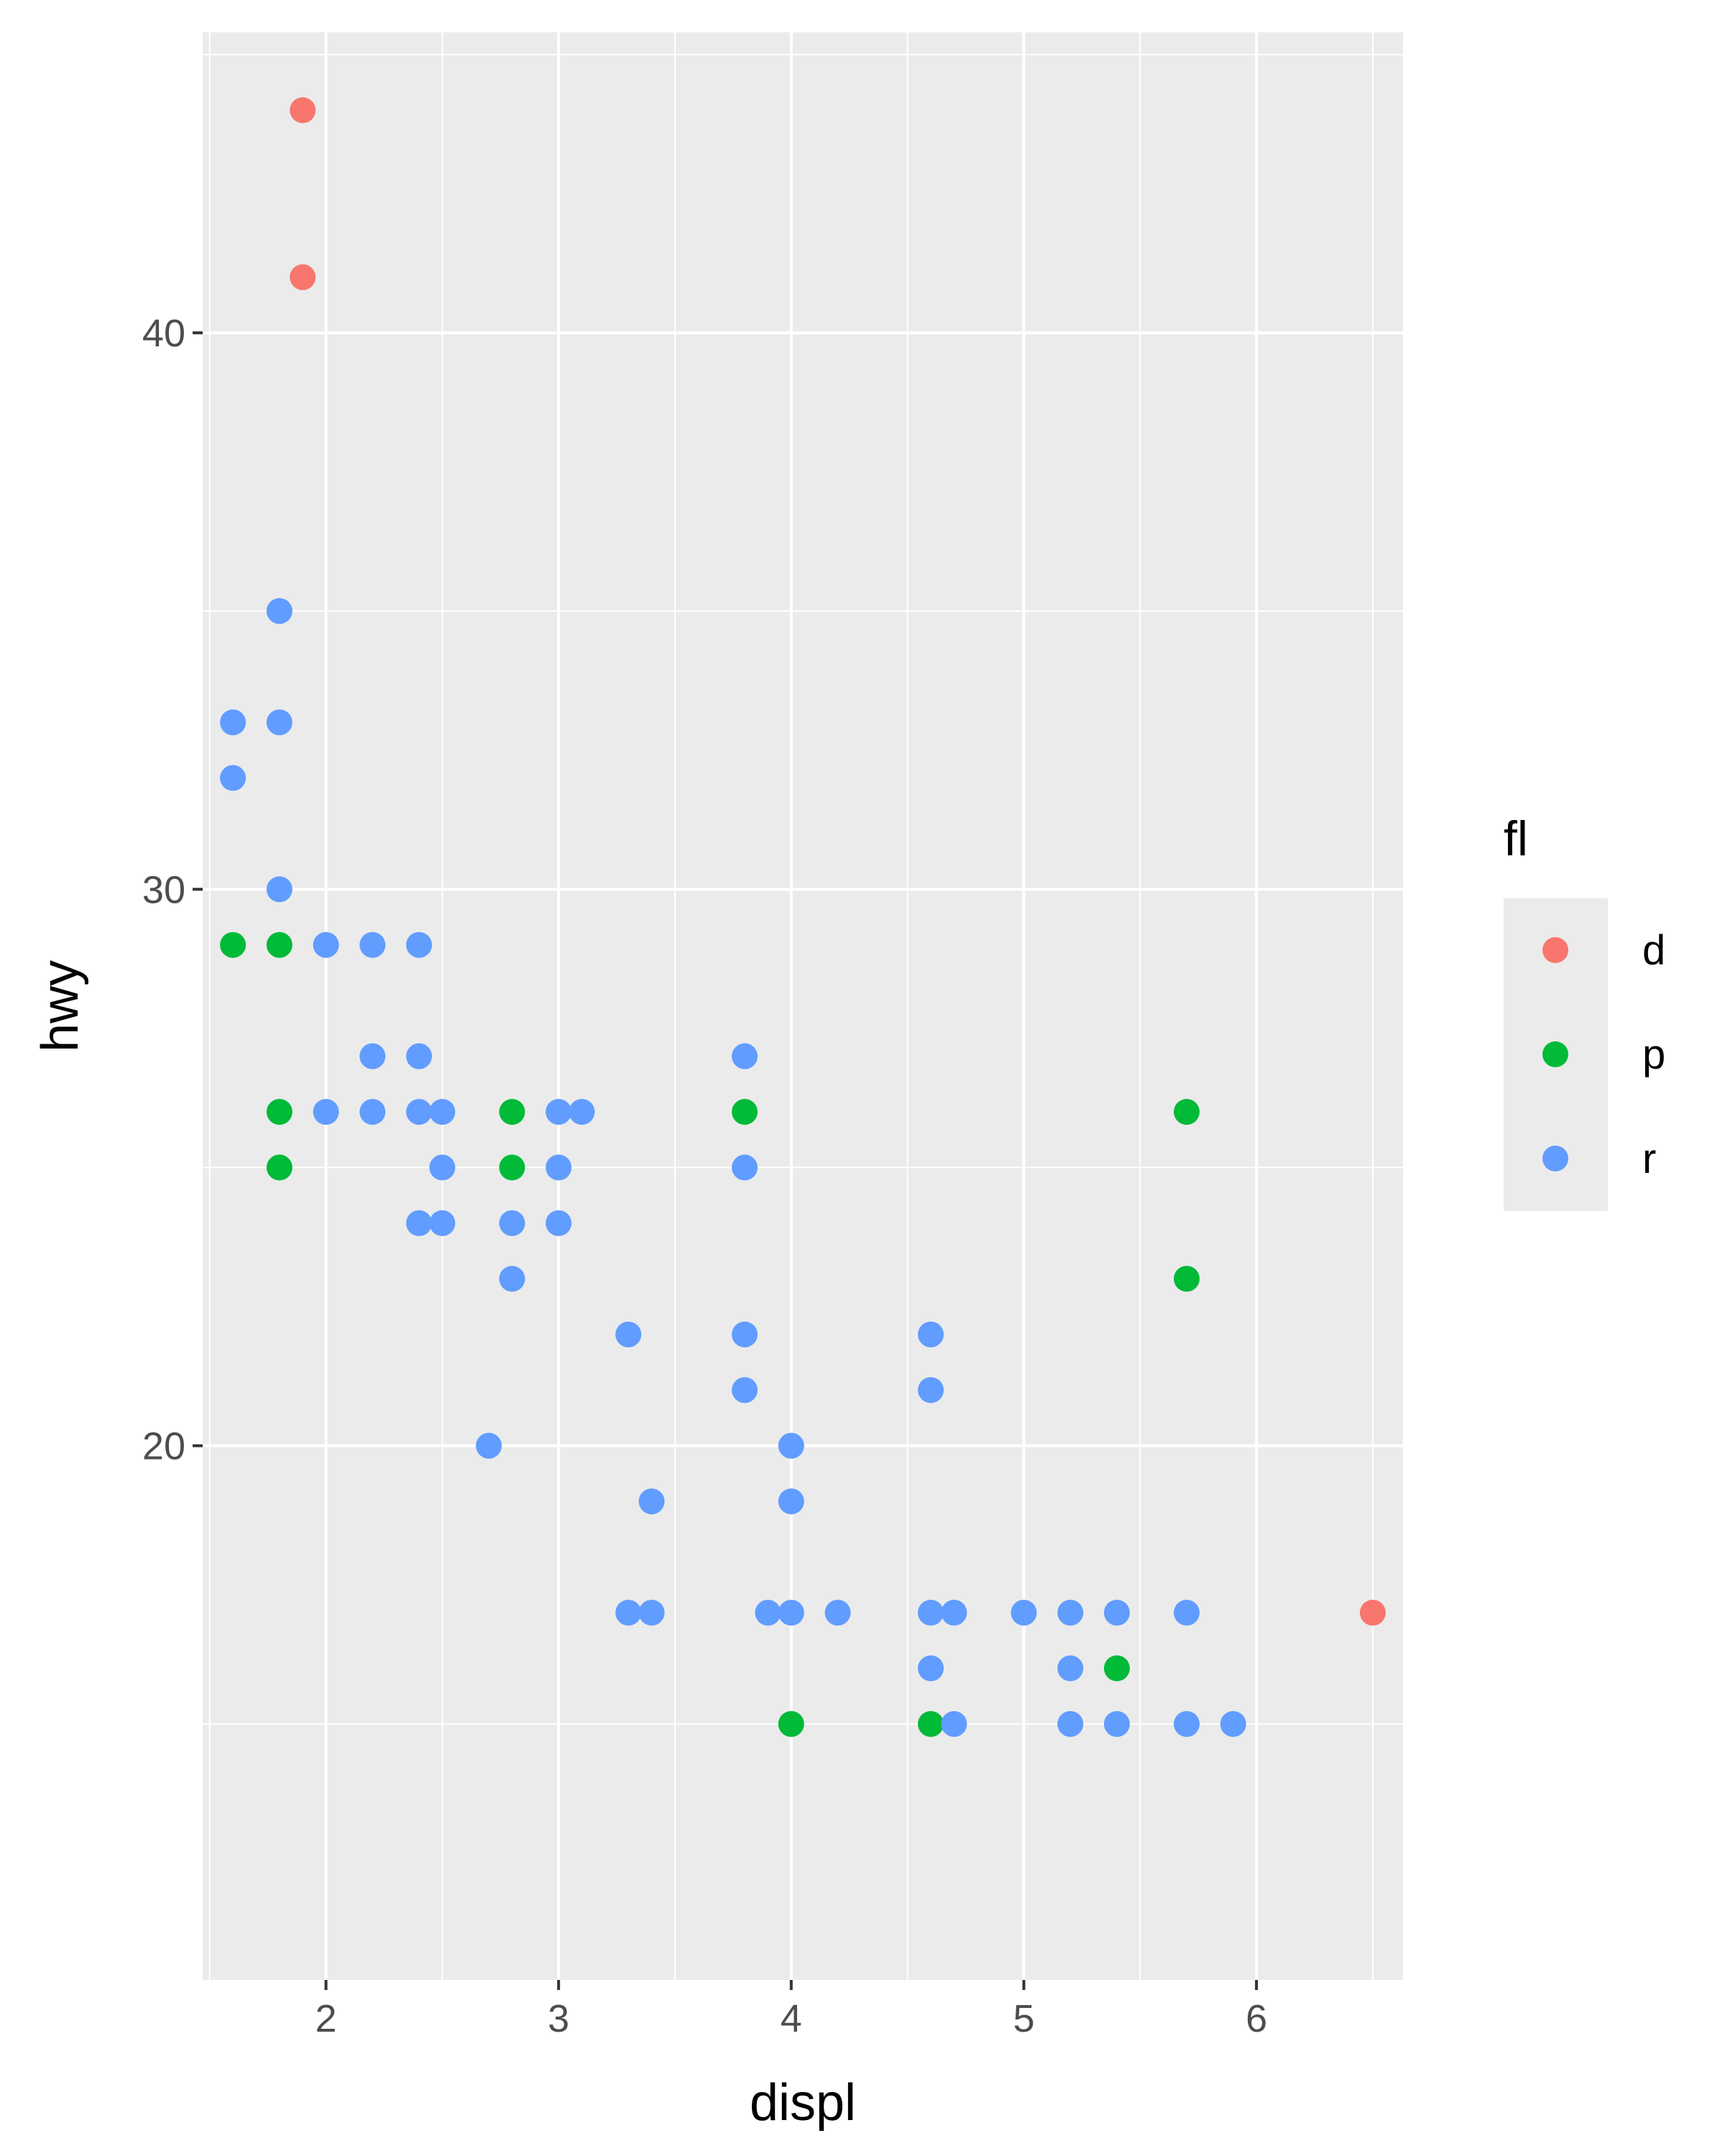 The width and height of the screenshot is (1725, 2156). Describe the element at coordinates (1653, 951) in the screenshot. I see `legend-label-d: d` at that location.